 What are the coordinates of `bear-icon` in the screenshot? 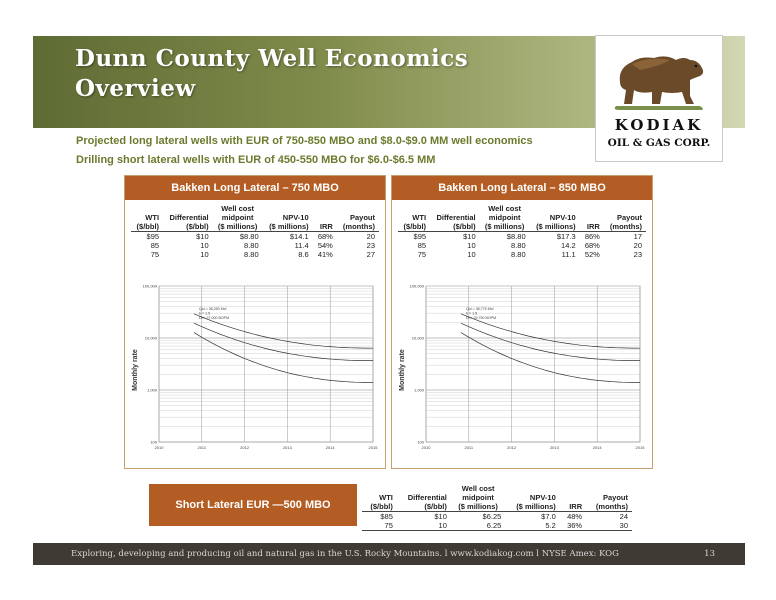 It's located at (659, 83).